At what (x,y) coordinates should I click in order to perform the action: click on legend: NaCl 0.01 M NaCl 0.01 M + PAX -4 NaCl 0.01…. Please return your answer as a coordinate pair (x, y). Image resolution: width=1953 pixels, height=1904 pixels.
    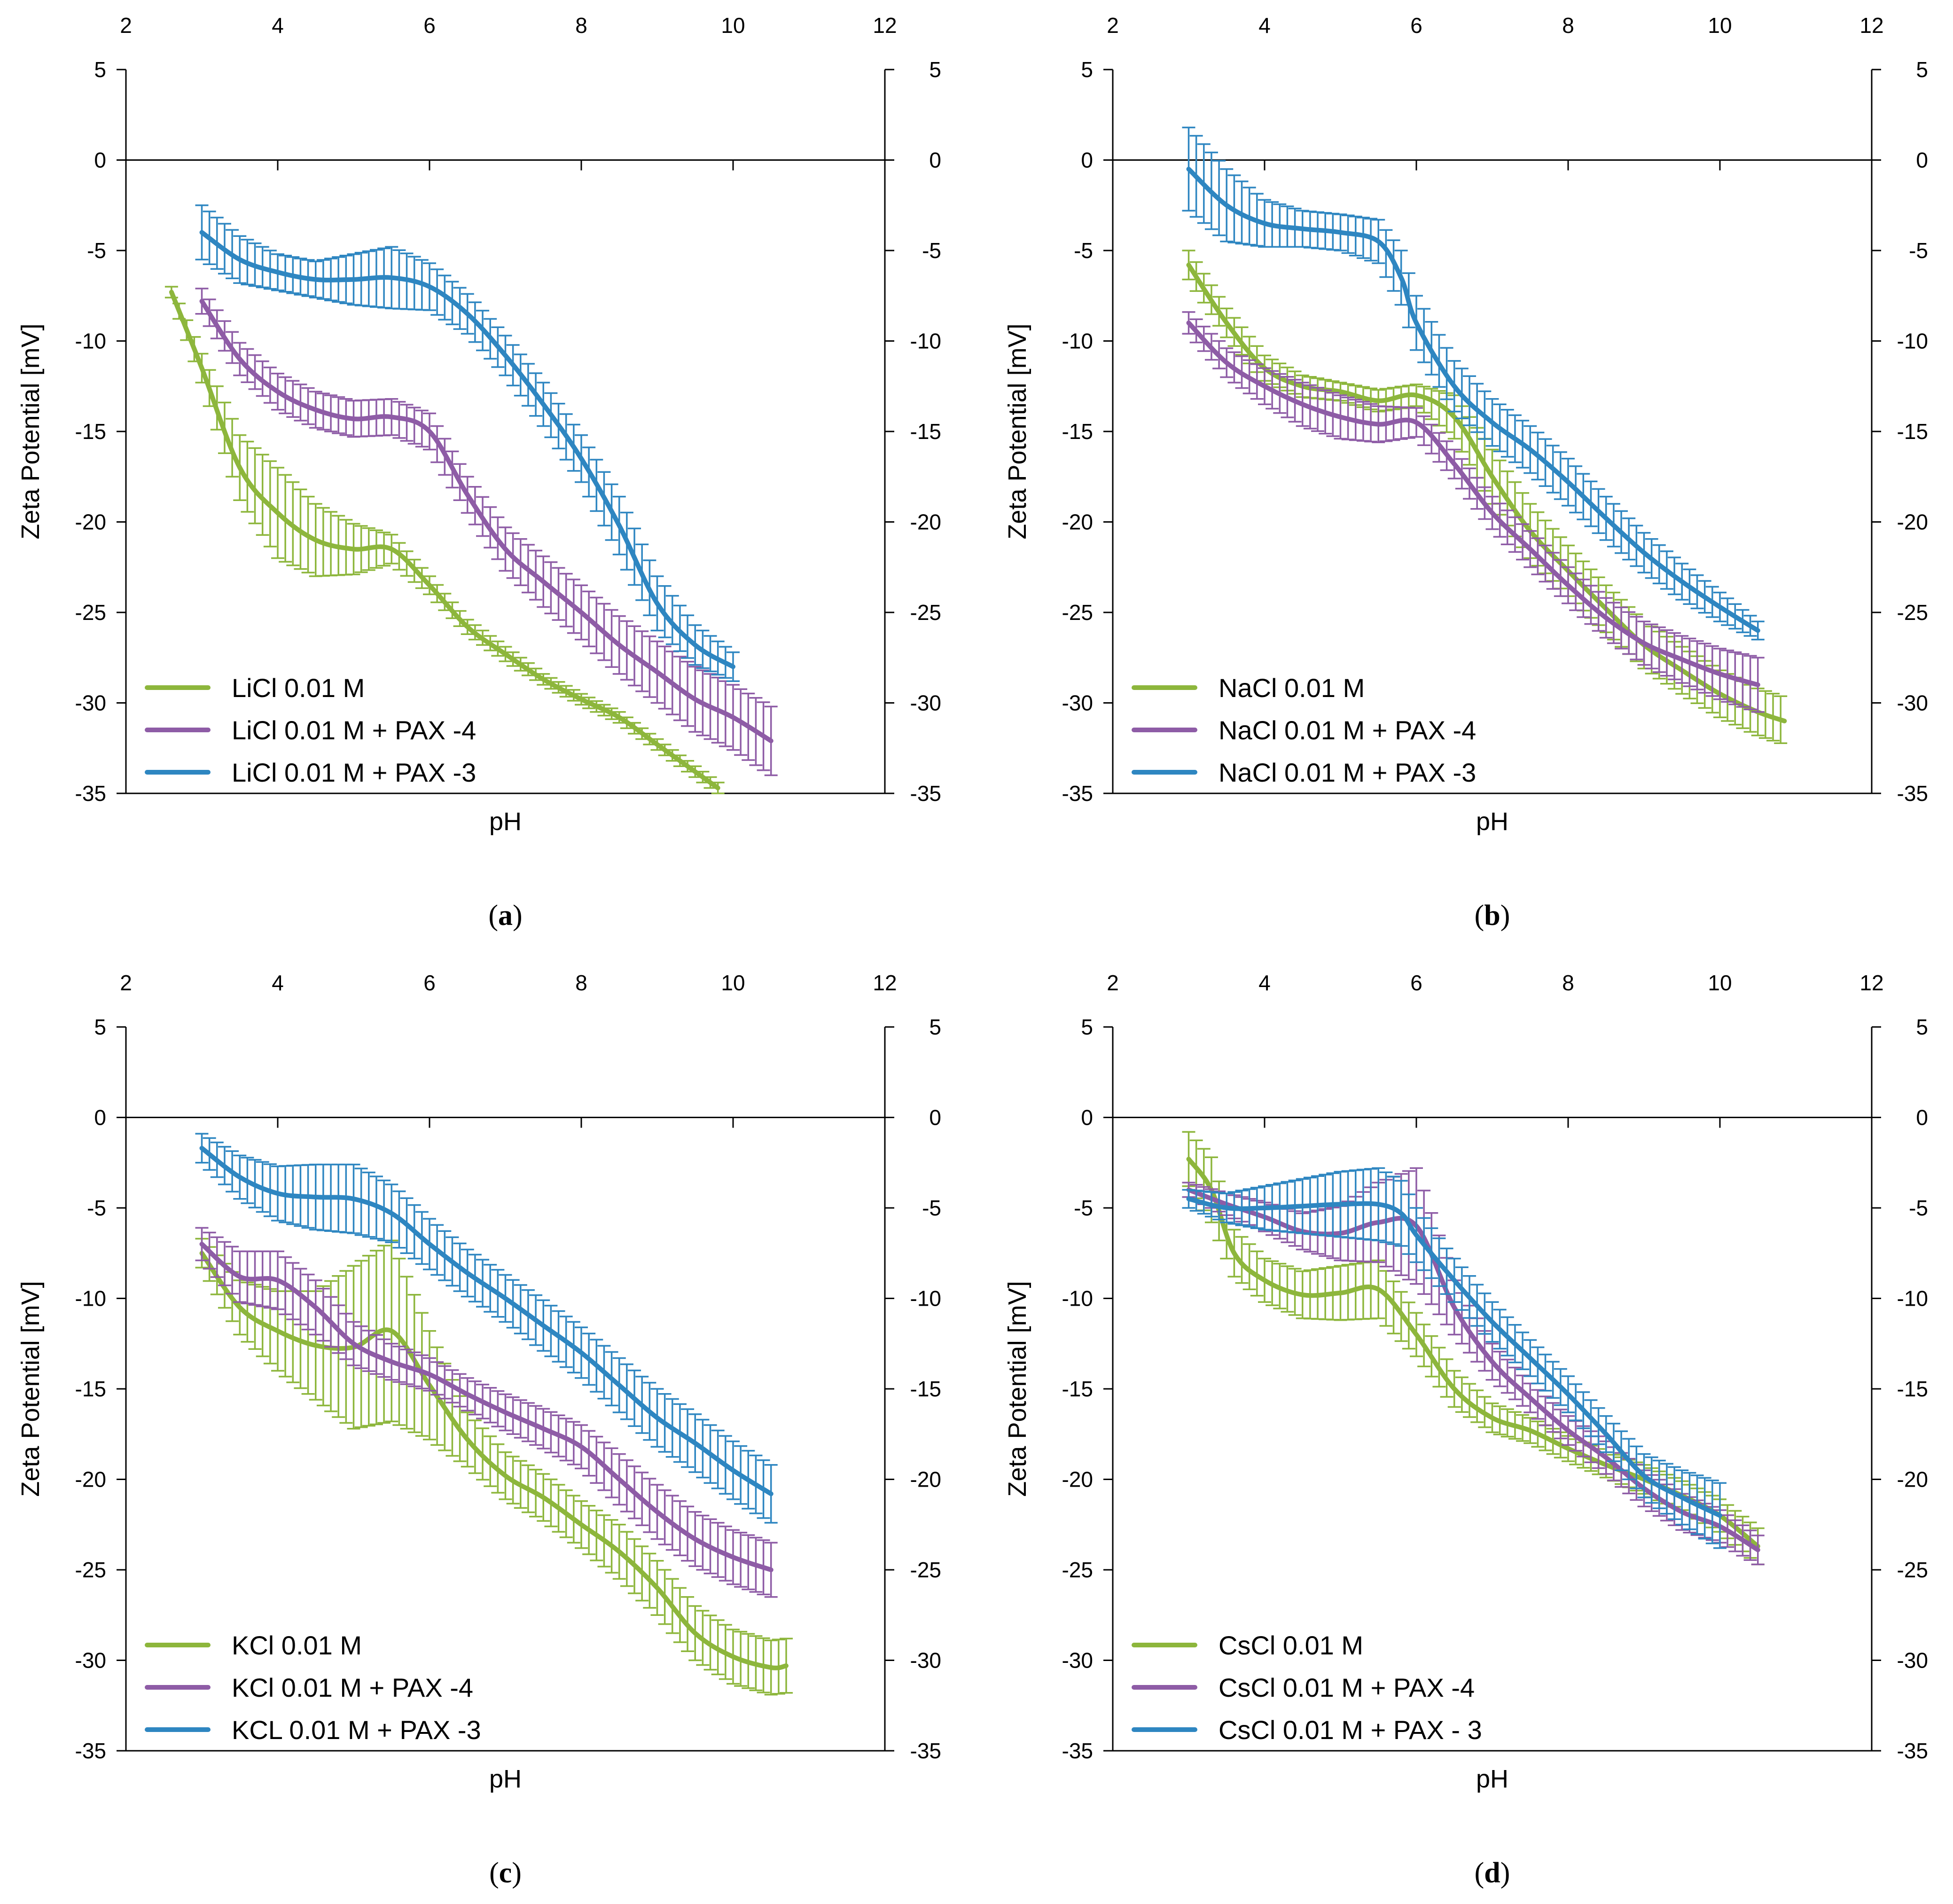
    Looking at the image, I should click on (1304, 730).